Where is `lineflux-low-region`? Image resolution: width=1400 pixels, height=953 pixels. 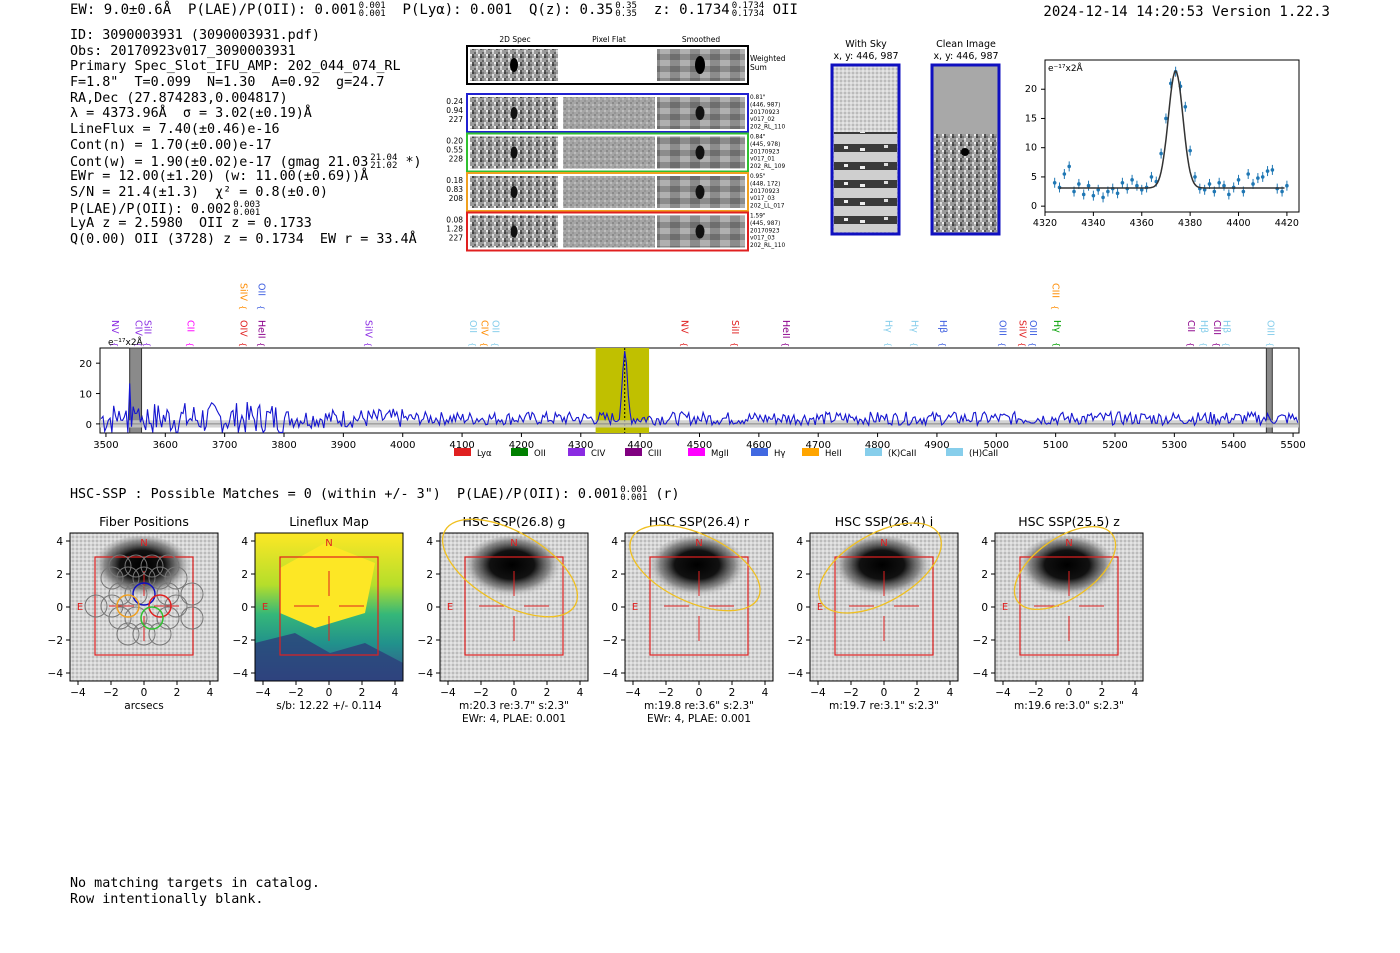
lineflux-low-region is located at coordinates (329, 657).